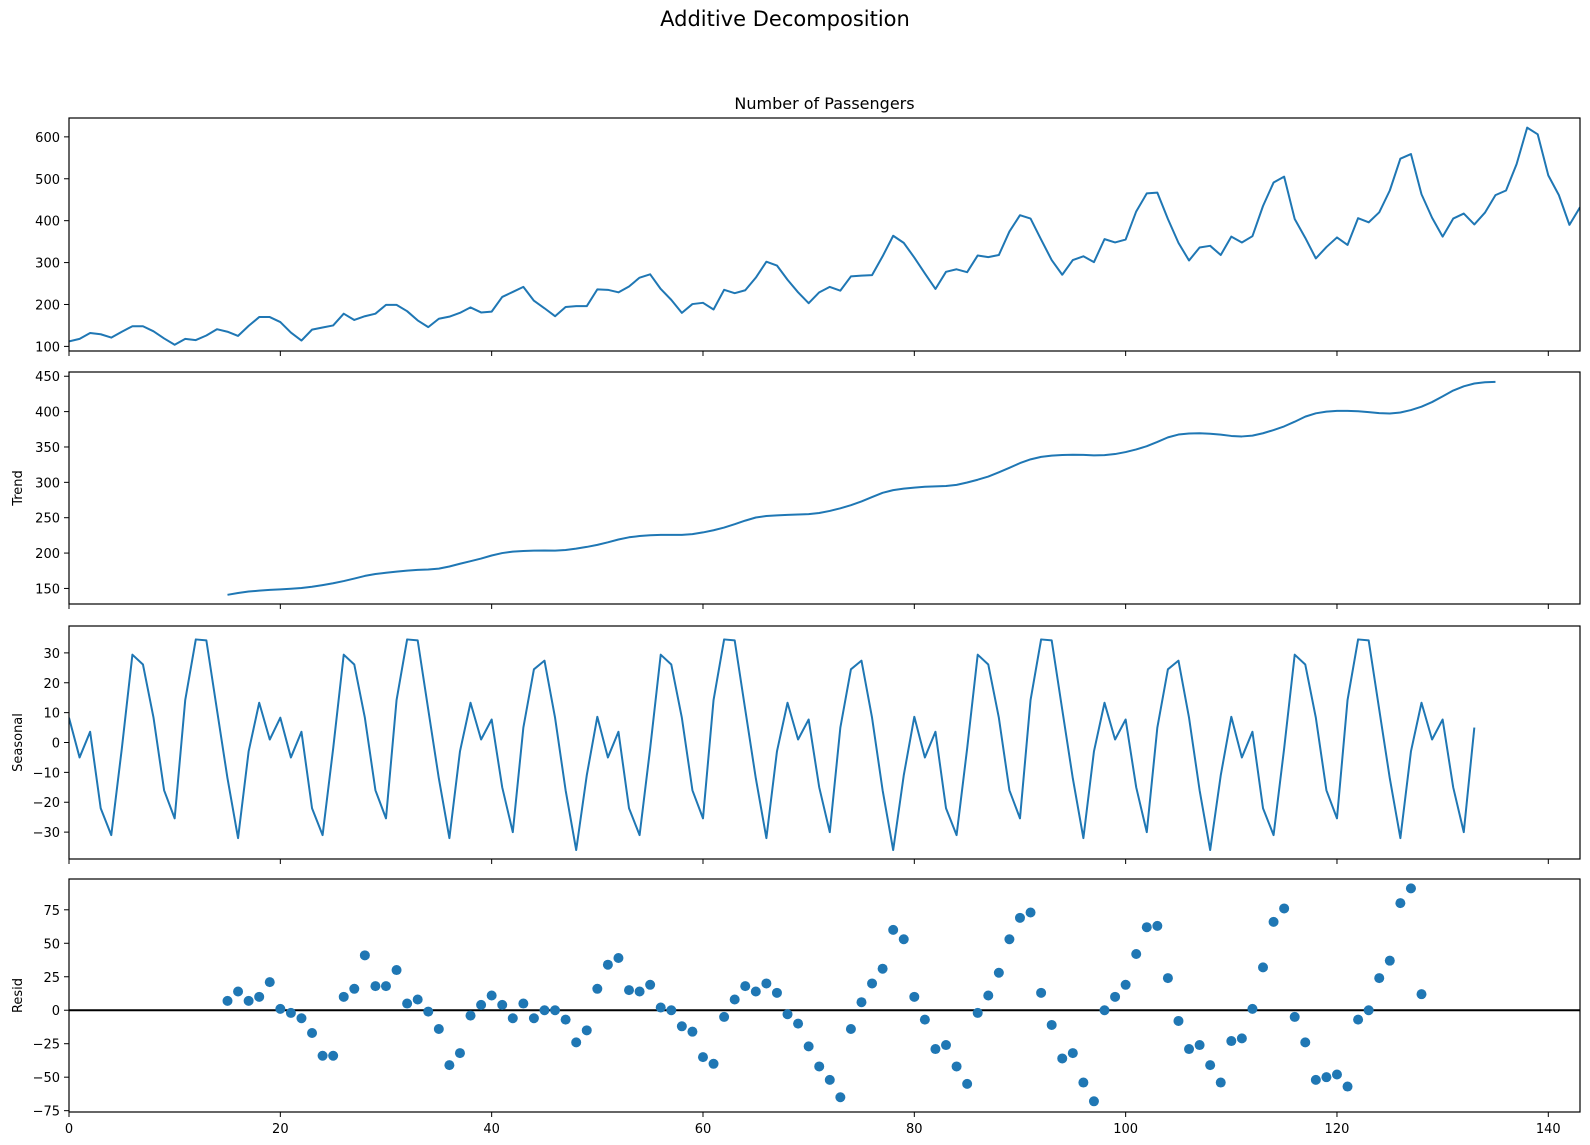 Image resolution: width=1590 pixels, height=1145 pixels. I want to click on y-tick-label: 450, so click(47, 377).